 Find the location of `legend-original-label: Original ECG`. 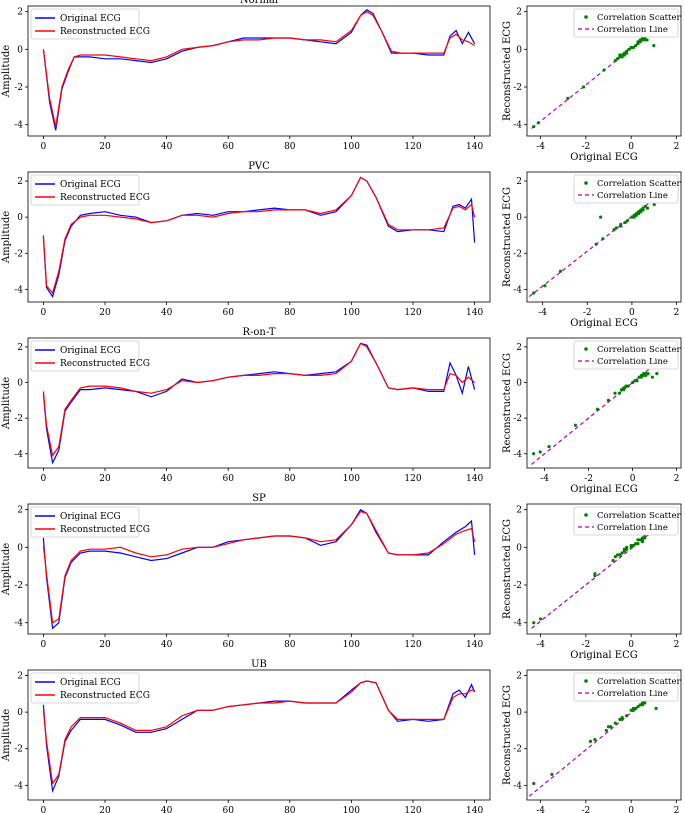

legend-original-label: Original ECG is located at coordinates (90, 19).